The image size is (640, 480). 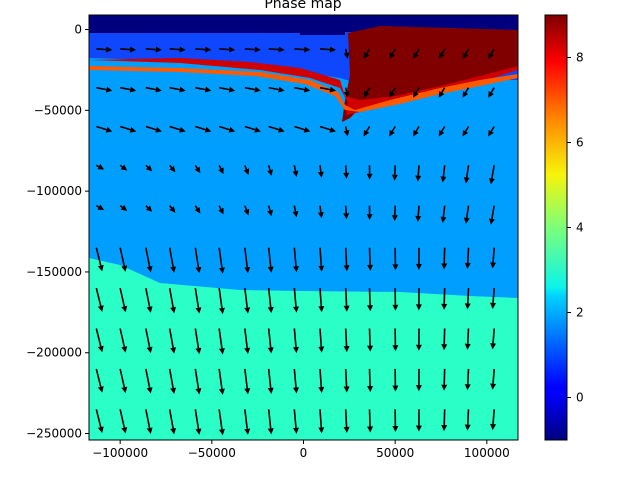 What do you see at coordinates (54, 353) in the screenshot?
I see `y-tick-label: −200000` at bounding box center [54, 353].